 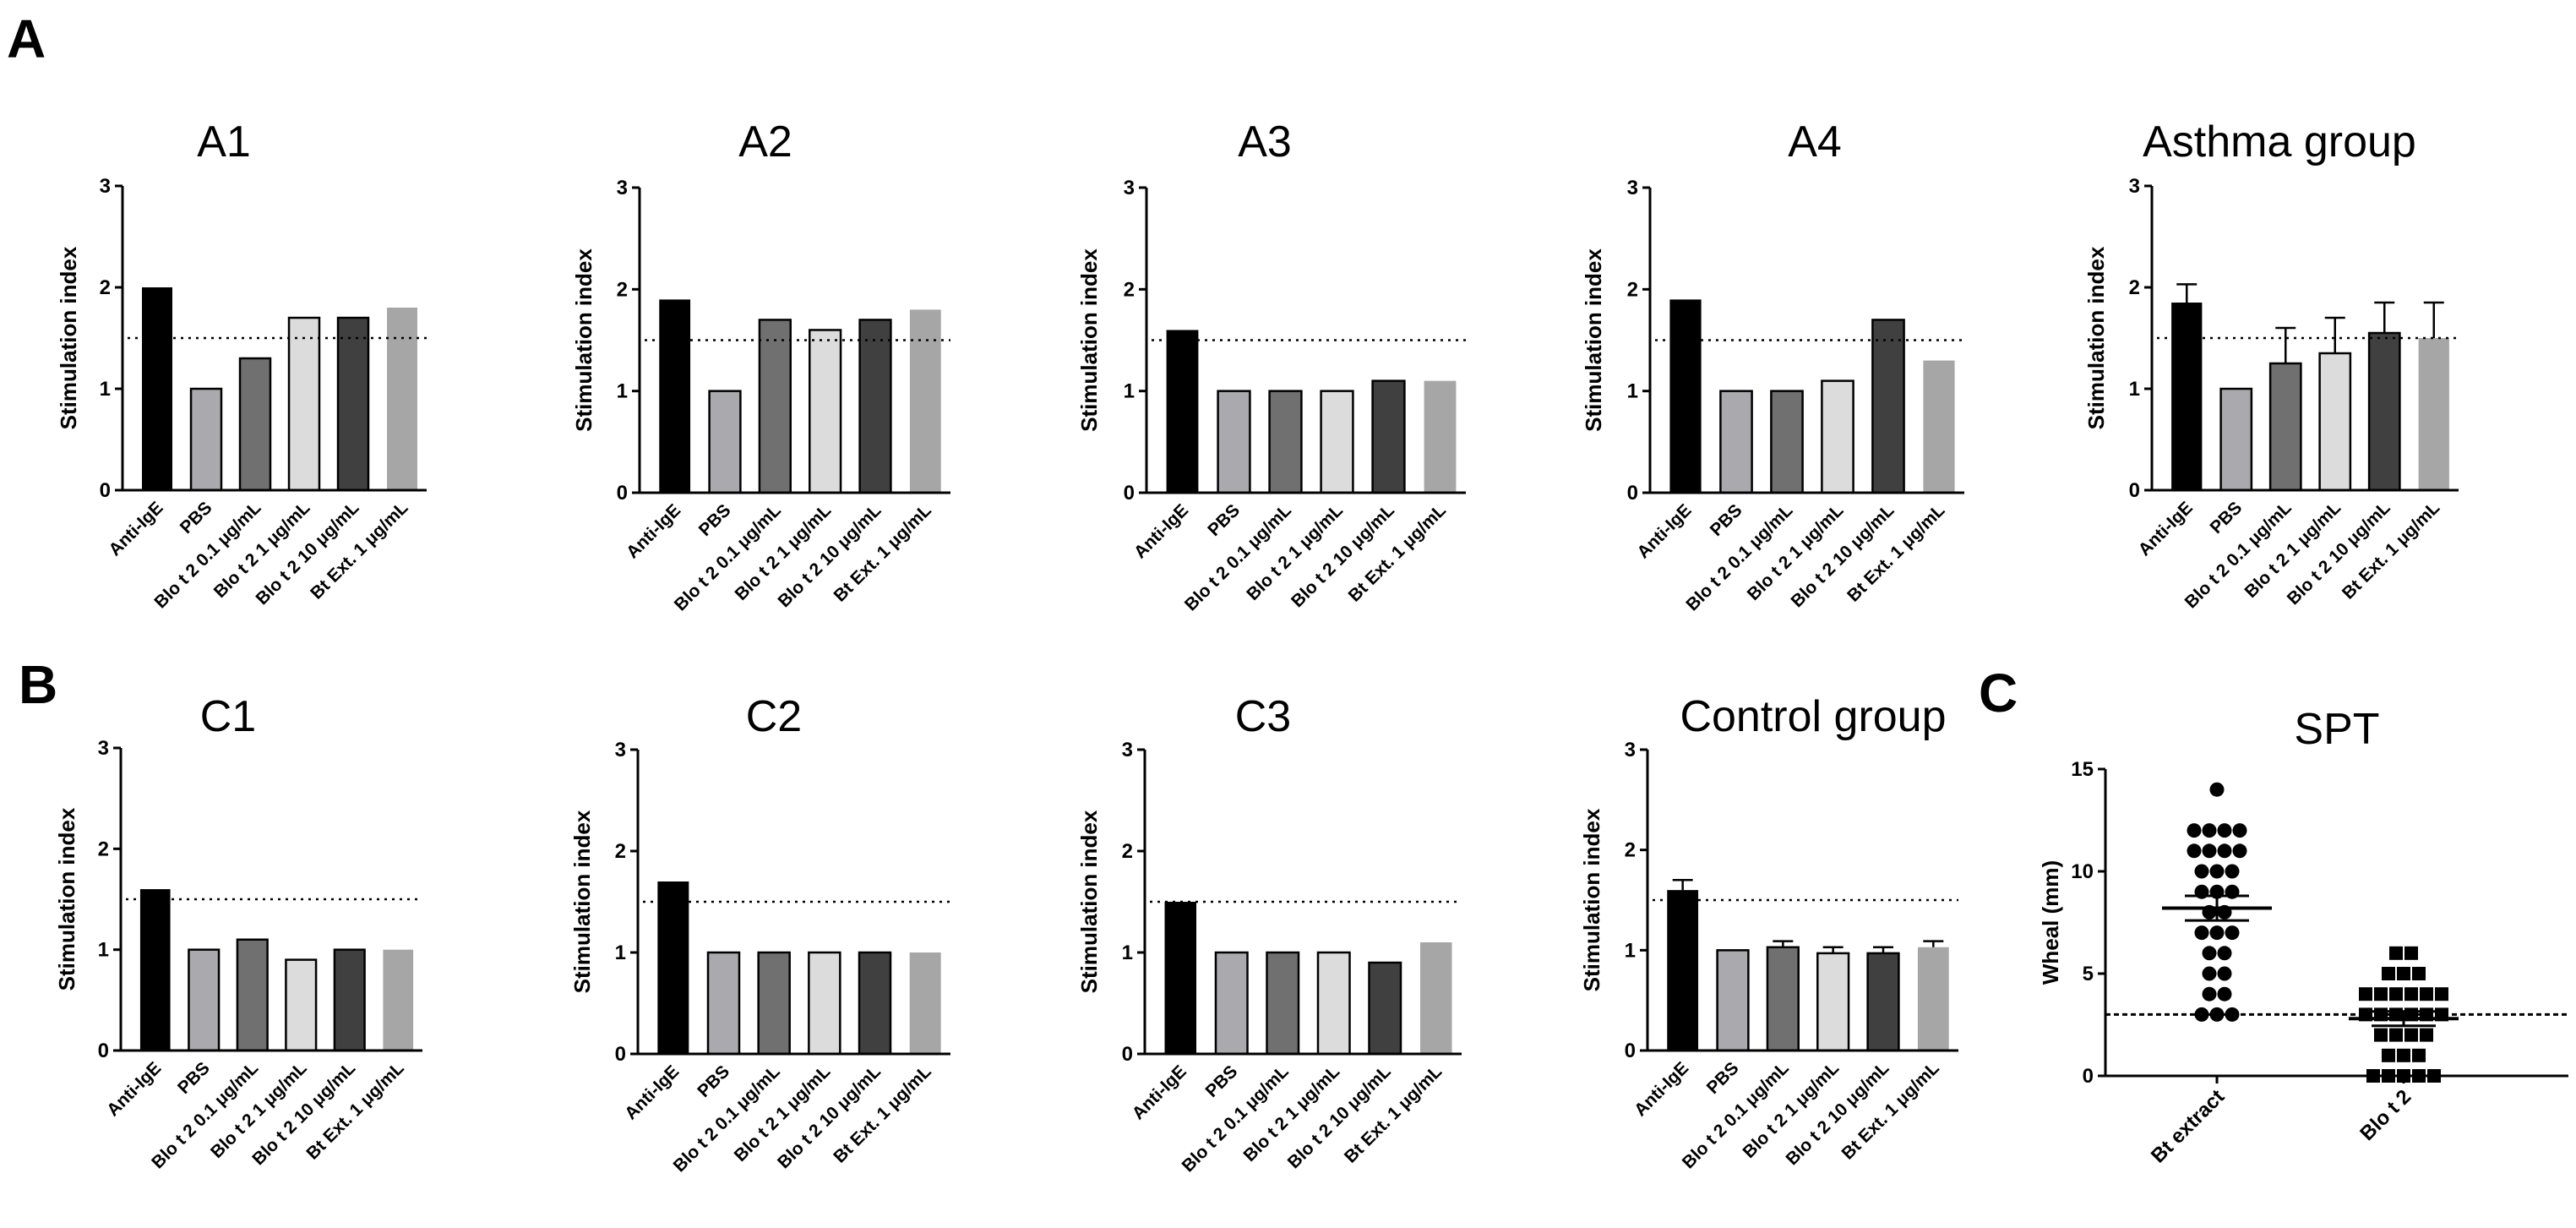 What do you see at coordinates (2336, 730) in the screenshot?
I see `chart-title: SPT` at bounding box center [2336, 730].